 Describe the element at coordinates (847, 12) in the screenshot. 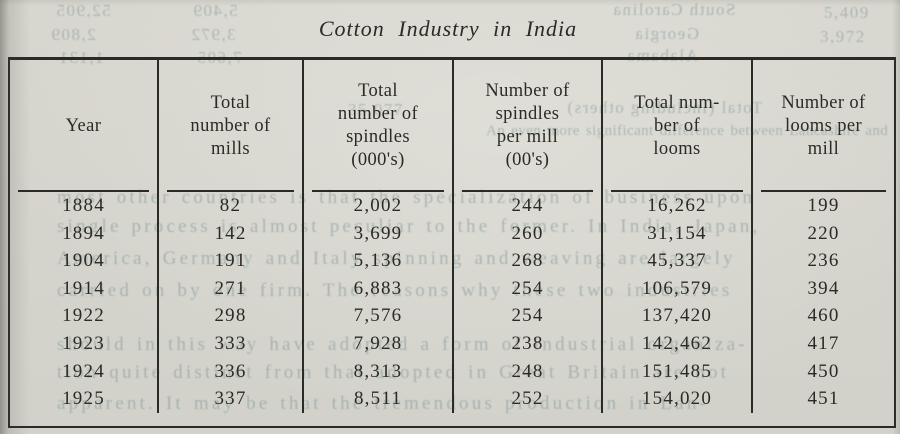

I see `bleed-text: 5,409` at that location.